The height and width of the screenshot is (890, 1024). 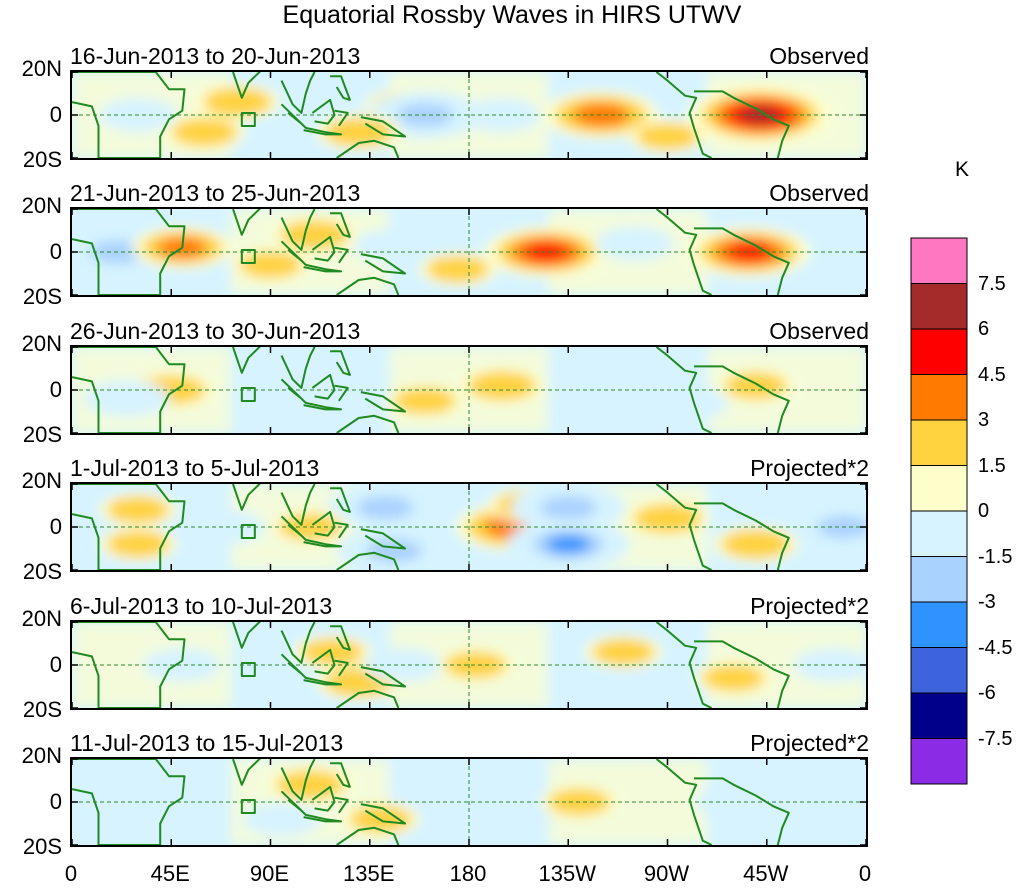 What do you see at coordinates (269, 873) in the screenshot?
I see `longitude-label: 90E` at bounding box center [269, 873].